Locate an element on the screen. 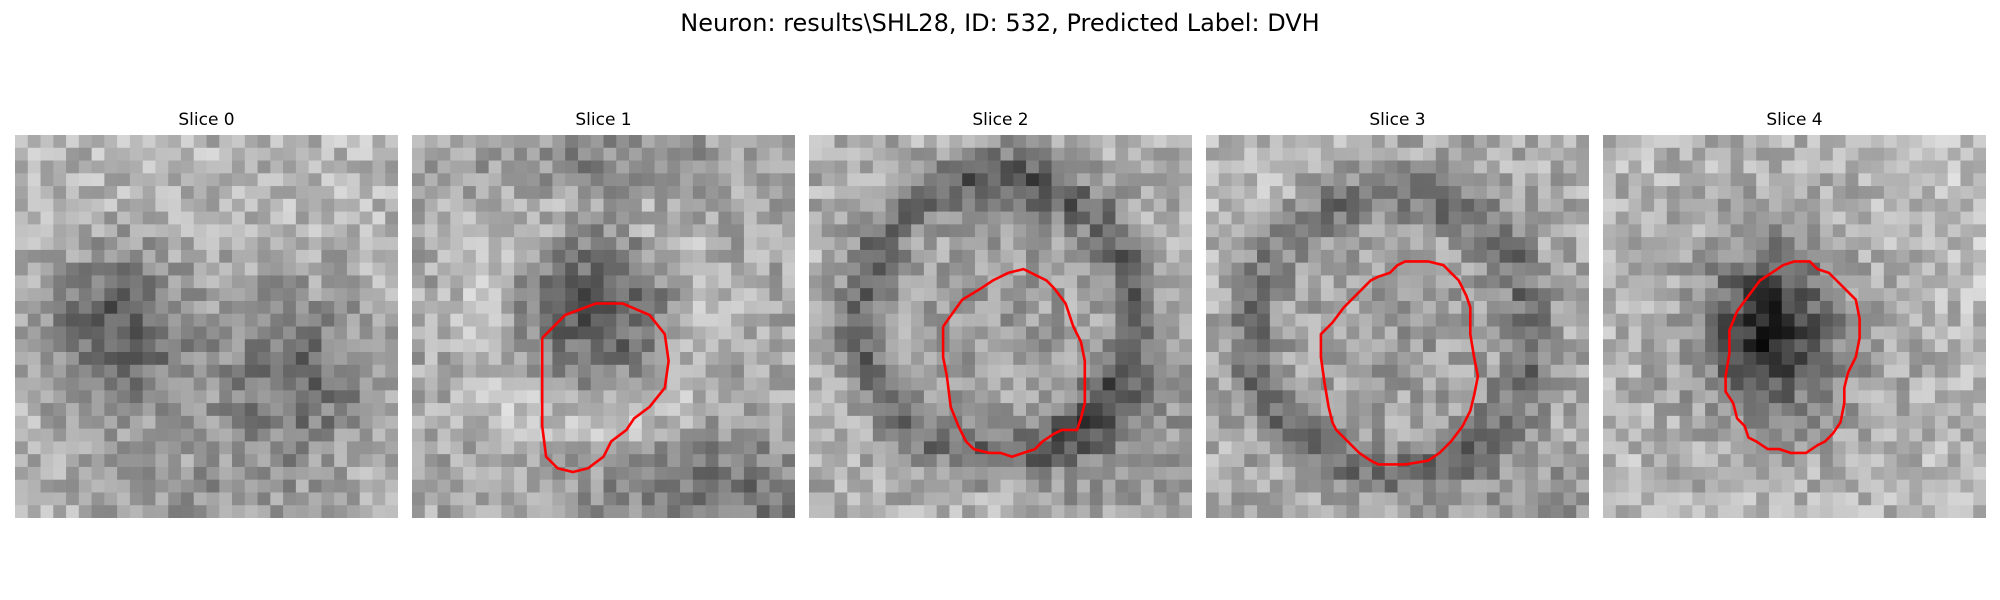 The height and width of the screenshot is (600, 2000). slice-title-1: Slice 1 is located at coordinates (603, 120).